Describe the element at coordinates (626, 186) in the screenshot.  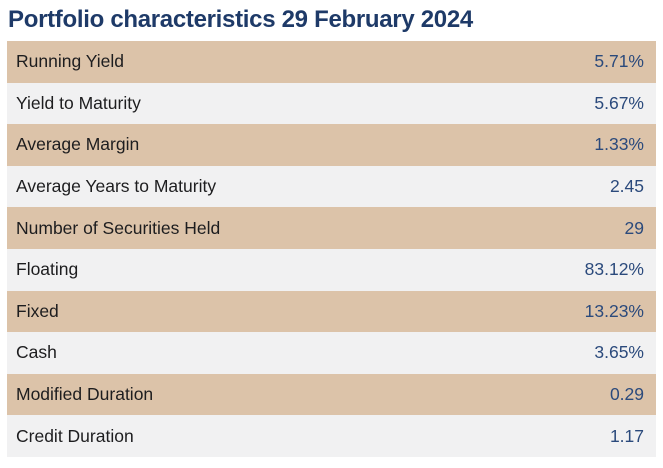
I see `row-value: 2.45` at that location.